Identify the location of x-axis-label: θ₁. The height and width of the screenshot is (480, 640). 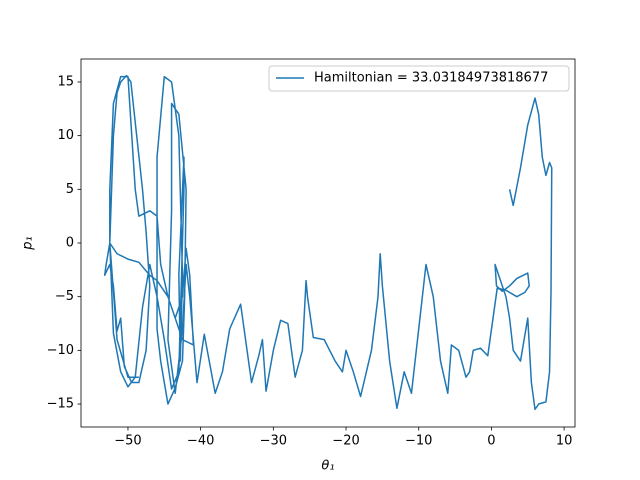
(327, 466).